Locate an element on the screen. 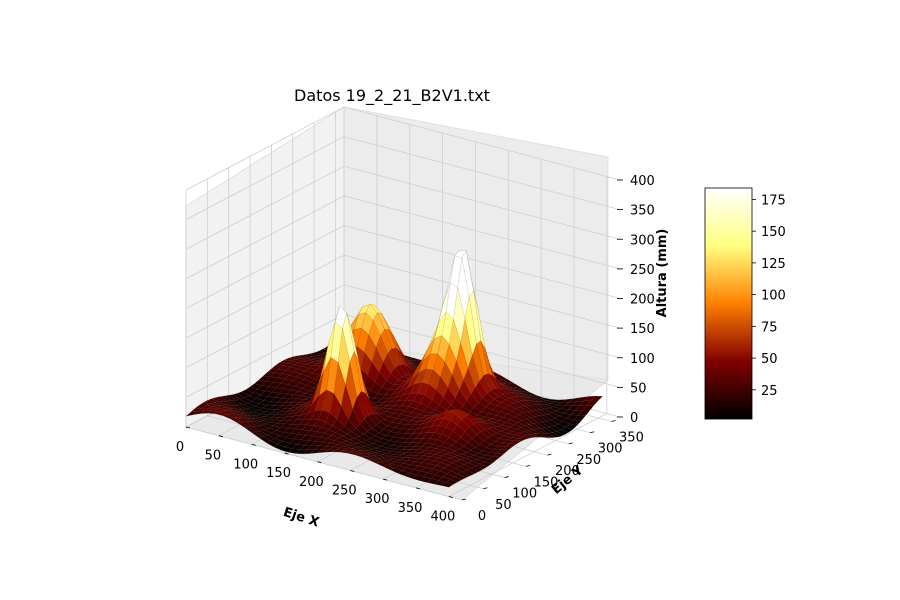 The image size is (900, 600). y-tick-label: 200 is located at coordinates (567, 471).